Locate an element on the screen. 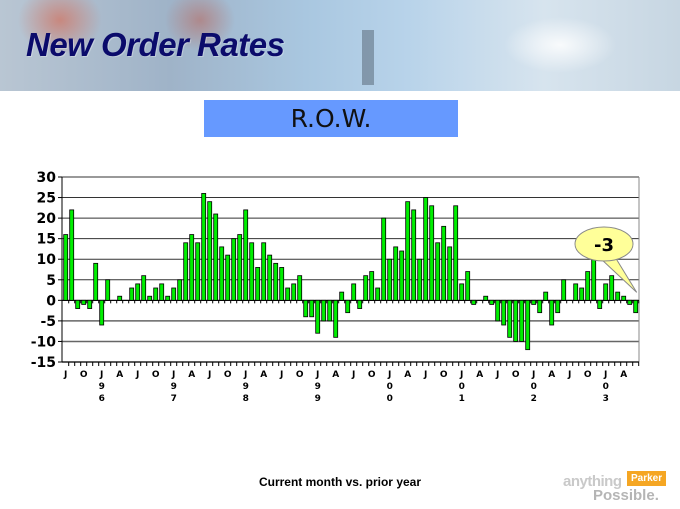 The width and height of the screenshot is (680, 509). x-year-label: 6 is located at coordinates (102, 399).